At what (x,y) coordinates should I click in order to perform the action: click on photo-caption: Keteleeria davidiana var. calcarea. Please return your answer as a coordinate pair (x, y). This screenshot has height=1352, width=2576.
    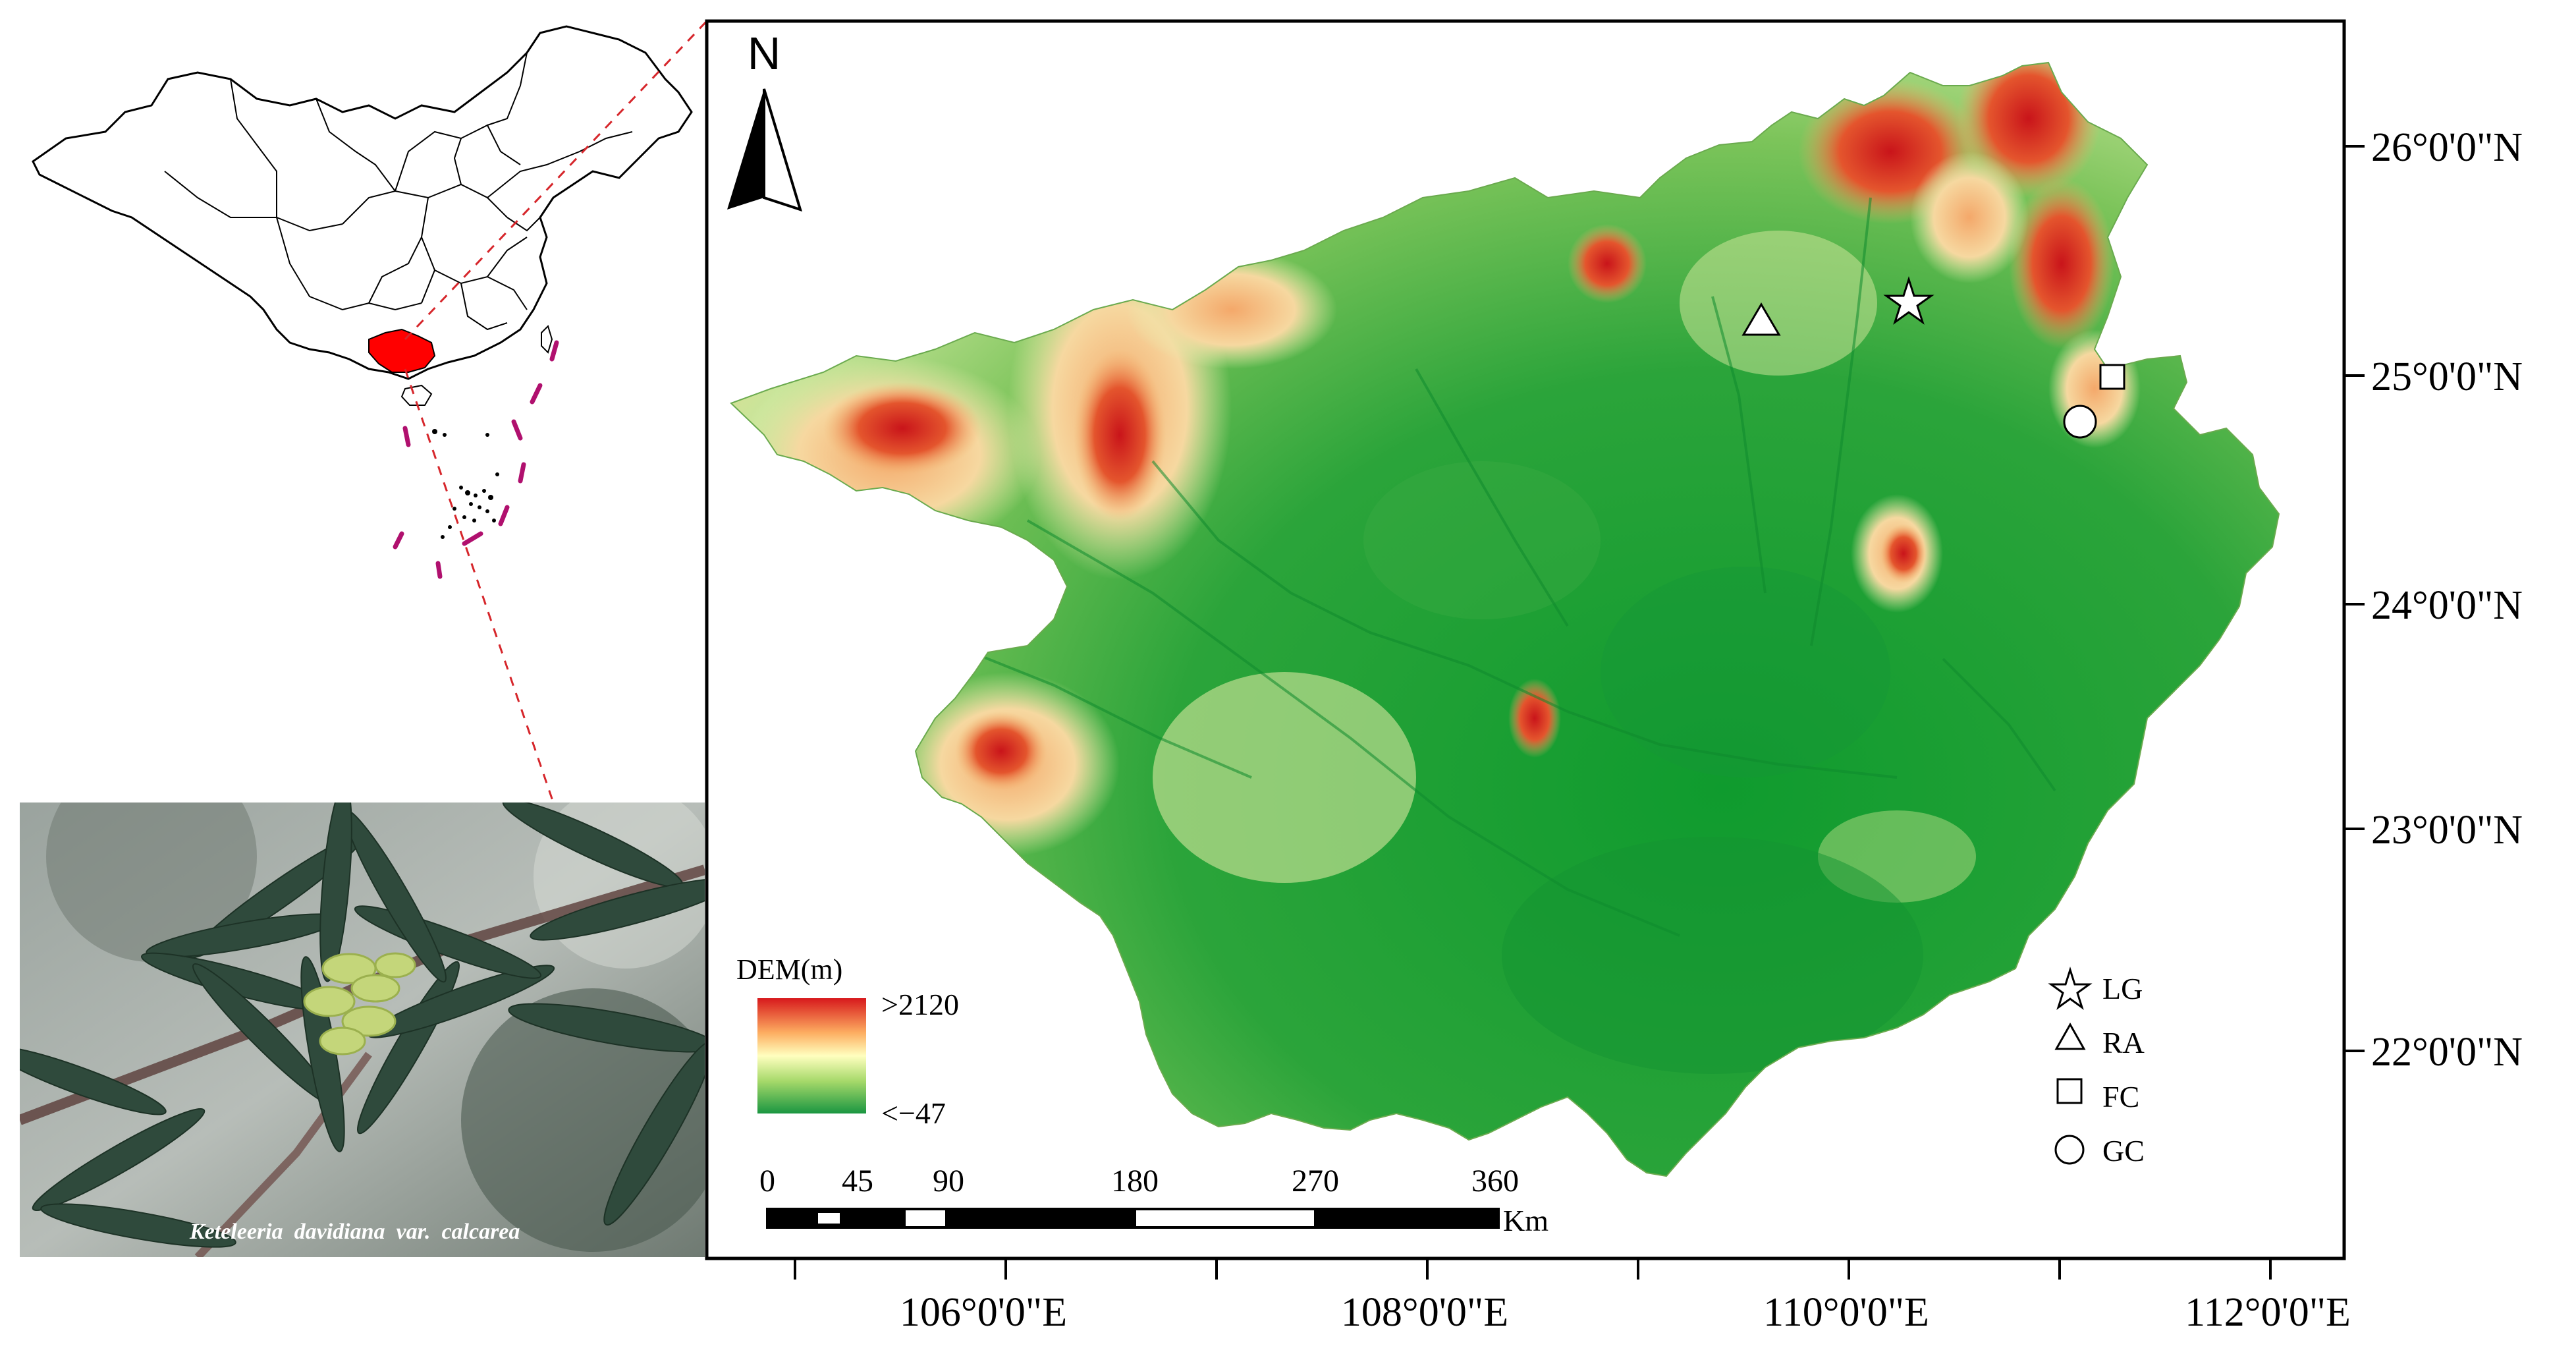
    Looking at the image, I should click on (354, 1232).